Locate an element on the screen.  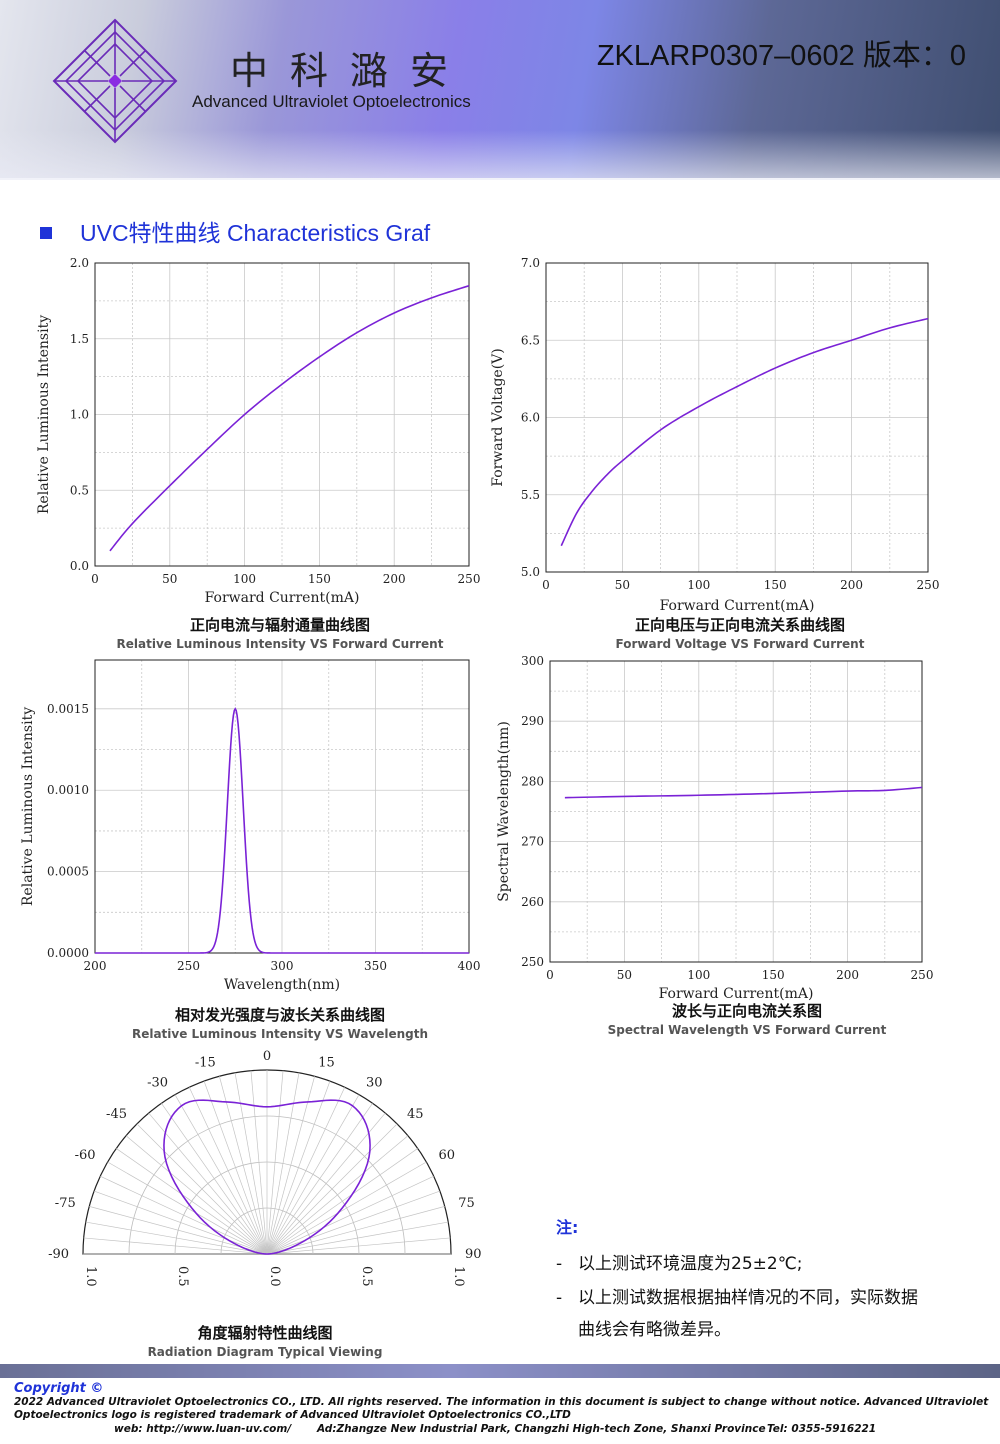
square-bullet-icon is located at coordinates (46, 232).